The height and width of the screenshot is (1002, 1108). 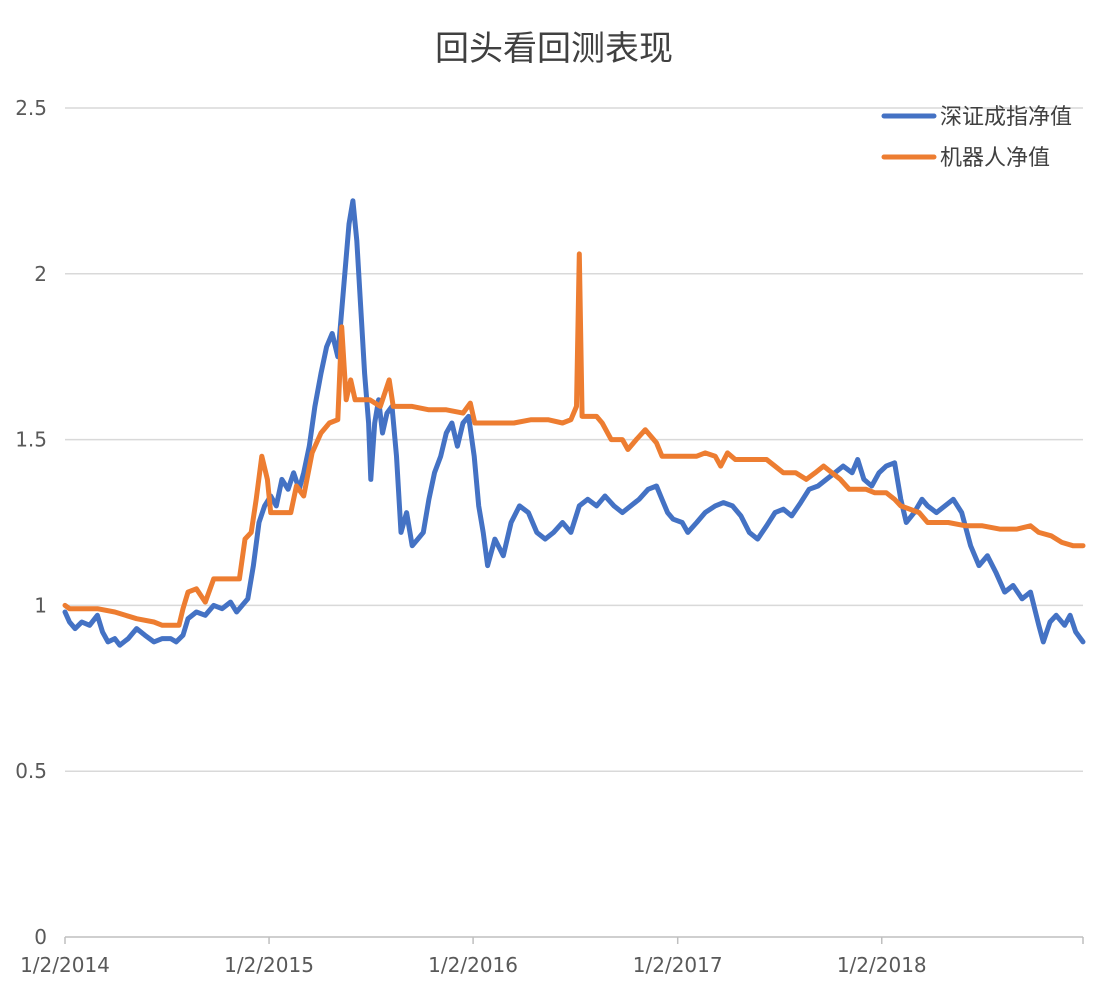 I want to click on x-tick-label: 1/2/2016, so click(x=473, y=965).